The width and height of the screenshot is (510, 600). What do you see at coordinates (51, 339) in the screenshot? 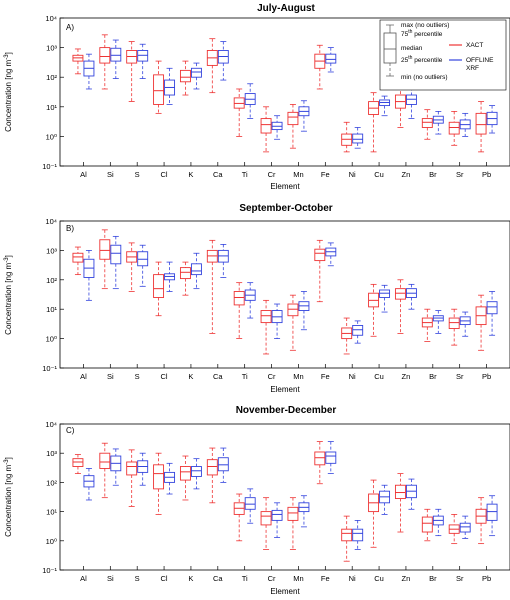
I see `y-tick-label: 10⁰` at bounding box center [51, 339].